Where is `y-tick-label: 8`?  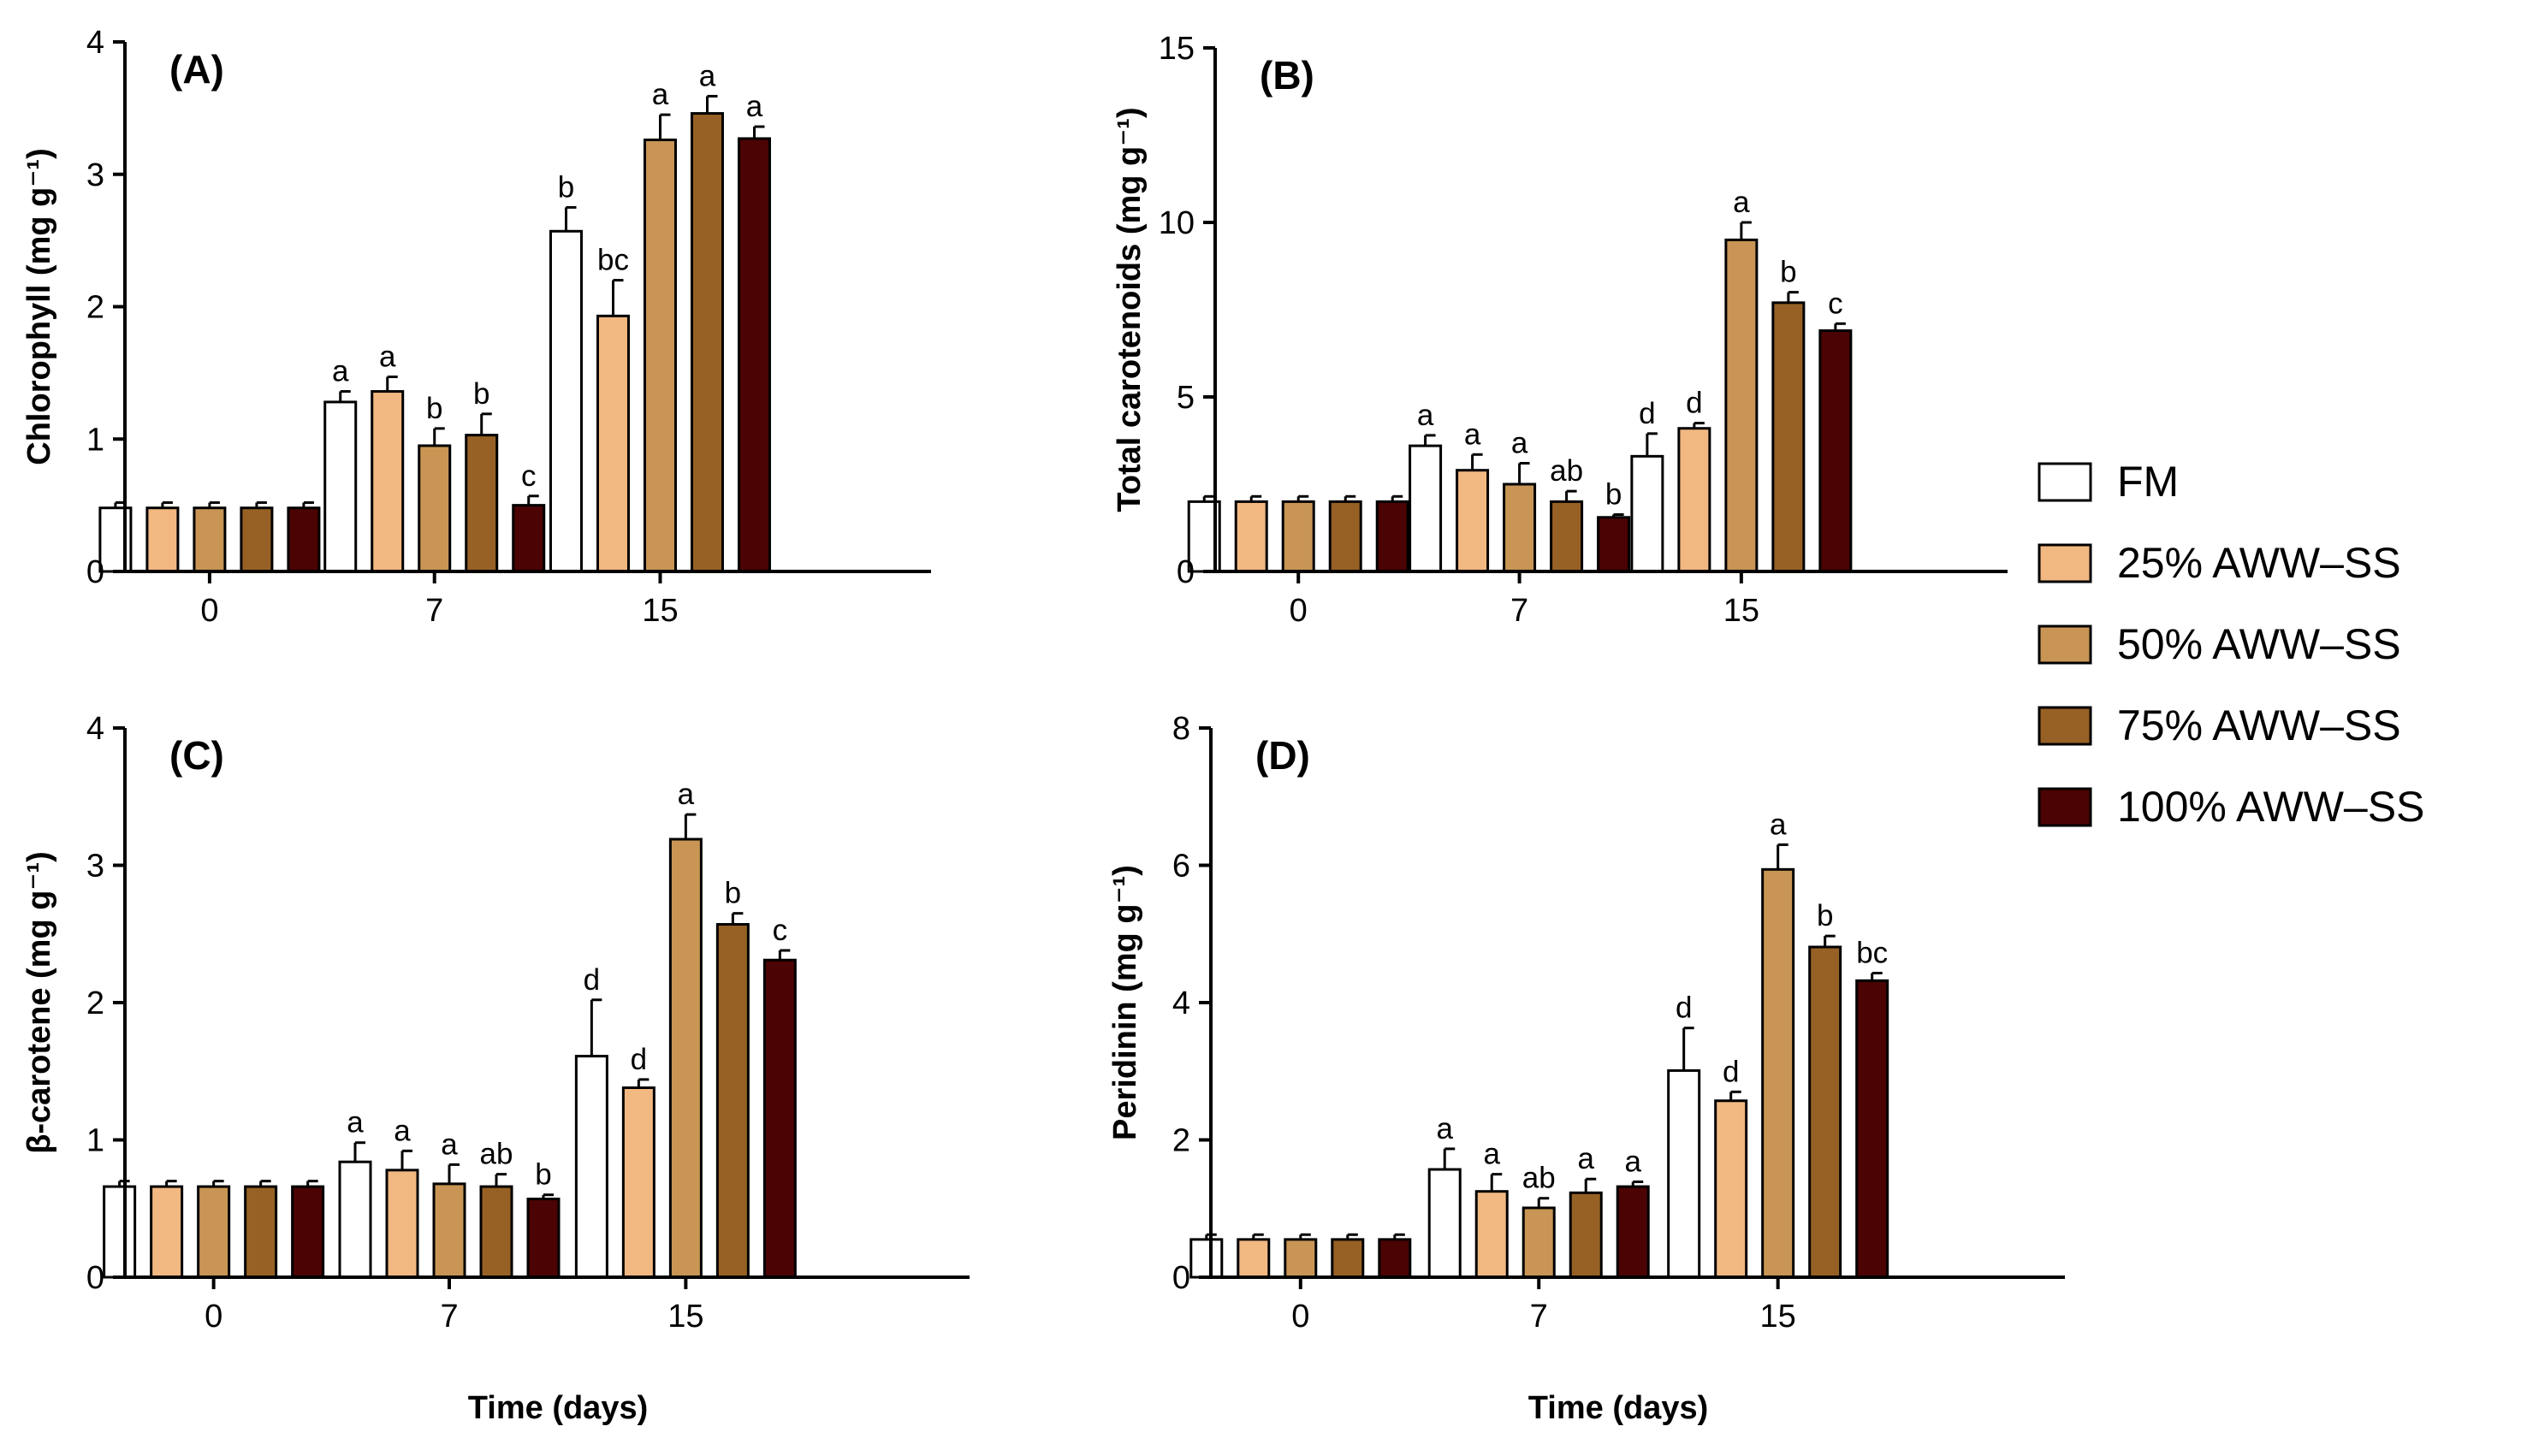
y-tick-label: 8 is located at coordinates (1181, 729).